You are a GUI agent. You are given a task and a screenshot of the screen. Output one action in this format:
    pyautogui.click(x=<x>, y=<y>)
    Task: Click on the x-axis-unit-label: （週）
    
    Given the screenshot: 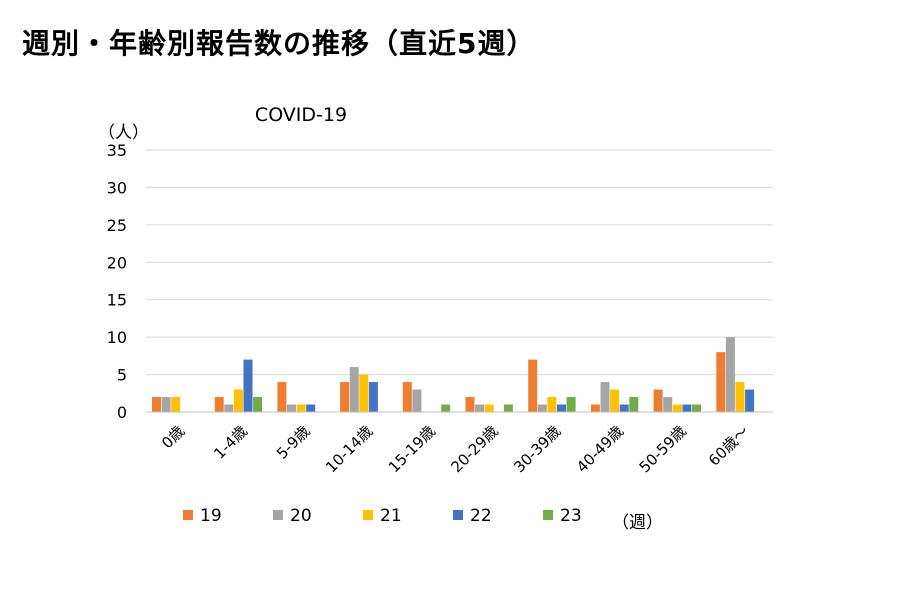 What is the action you would take?
    pyautogui.click(x=637, y=523)
    